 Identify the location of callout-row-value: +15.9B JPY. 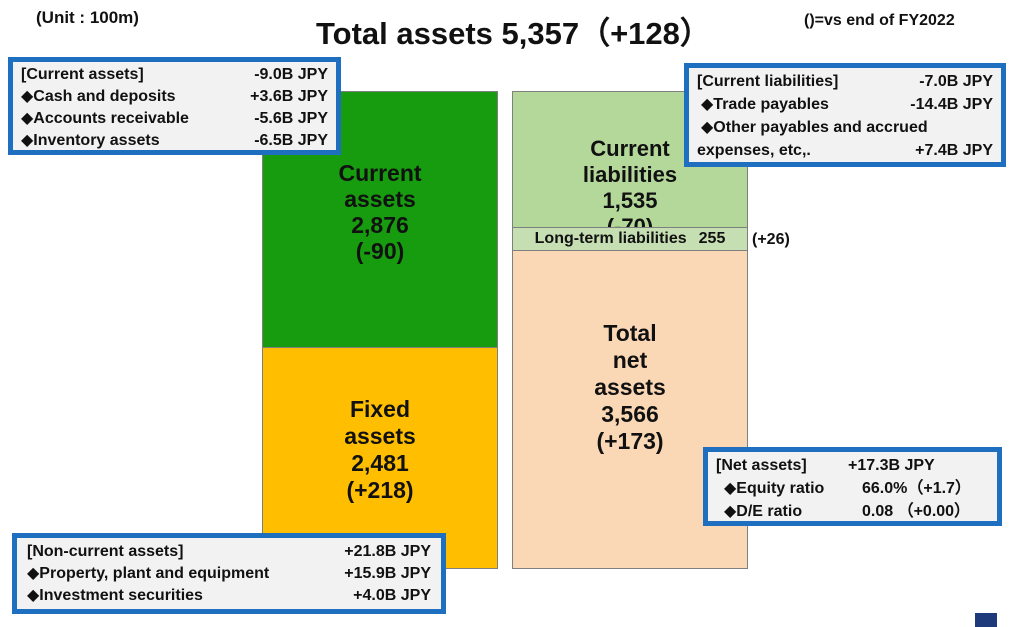
(387, 573).